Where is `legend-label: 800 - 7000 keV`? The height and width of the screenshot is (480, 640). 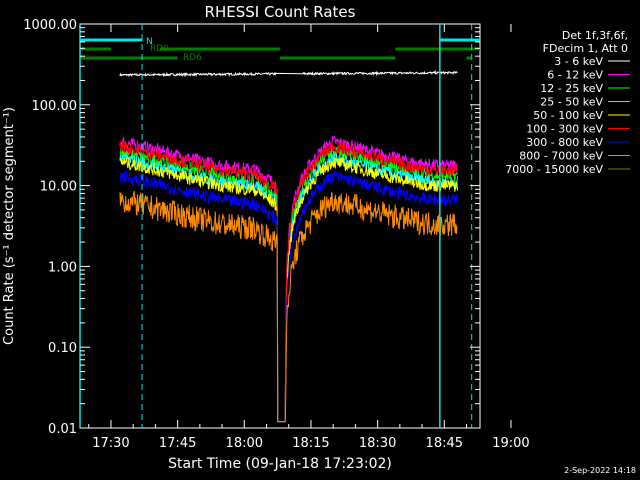
legend-label: 800 - 7000 keV is located at coordinates (561, 156).